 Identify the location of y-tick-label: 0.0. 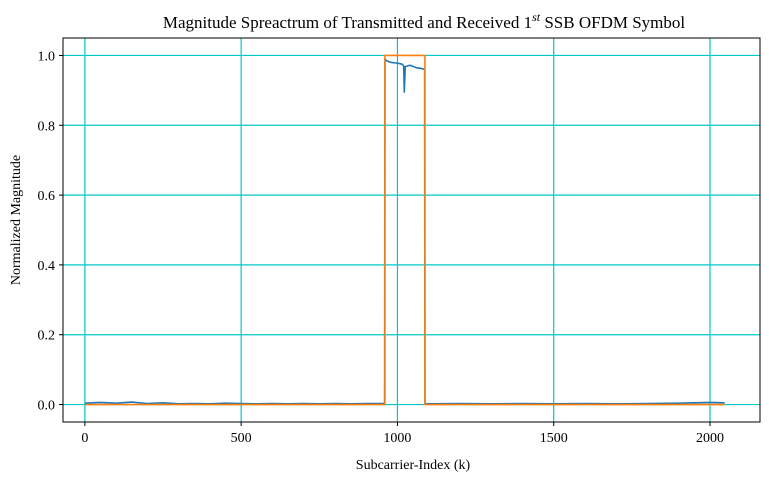
(47, 406).